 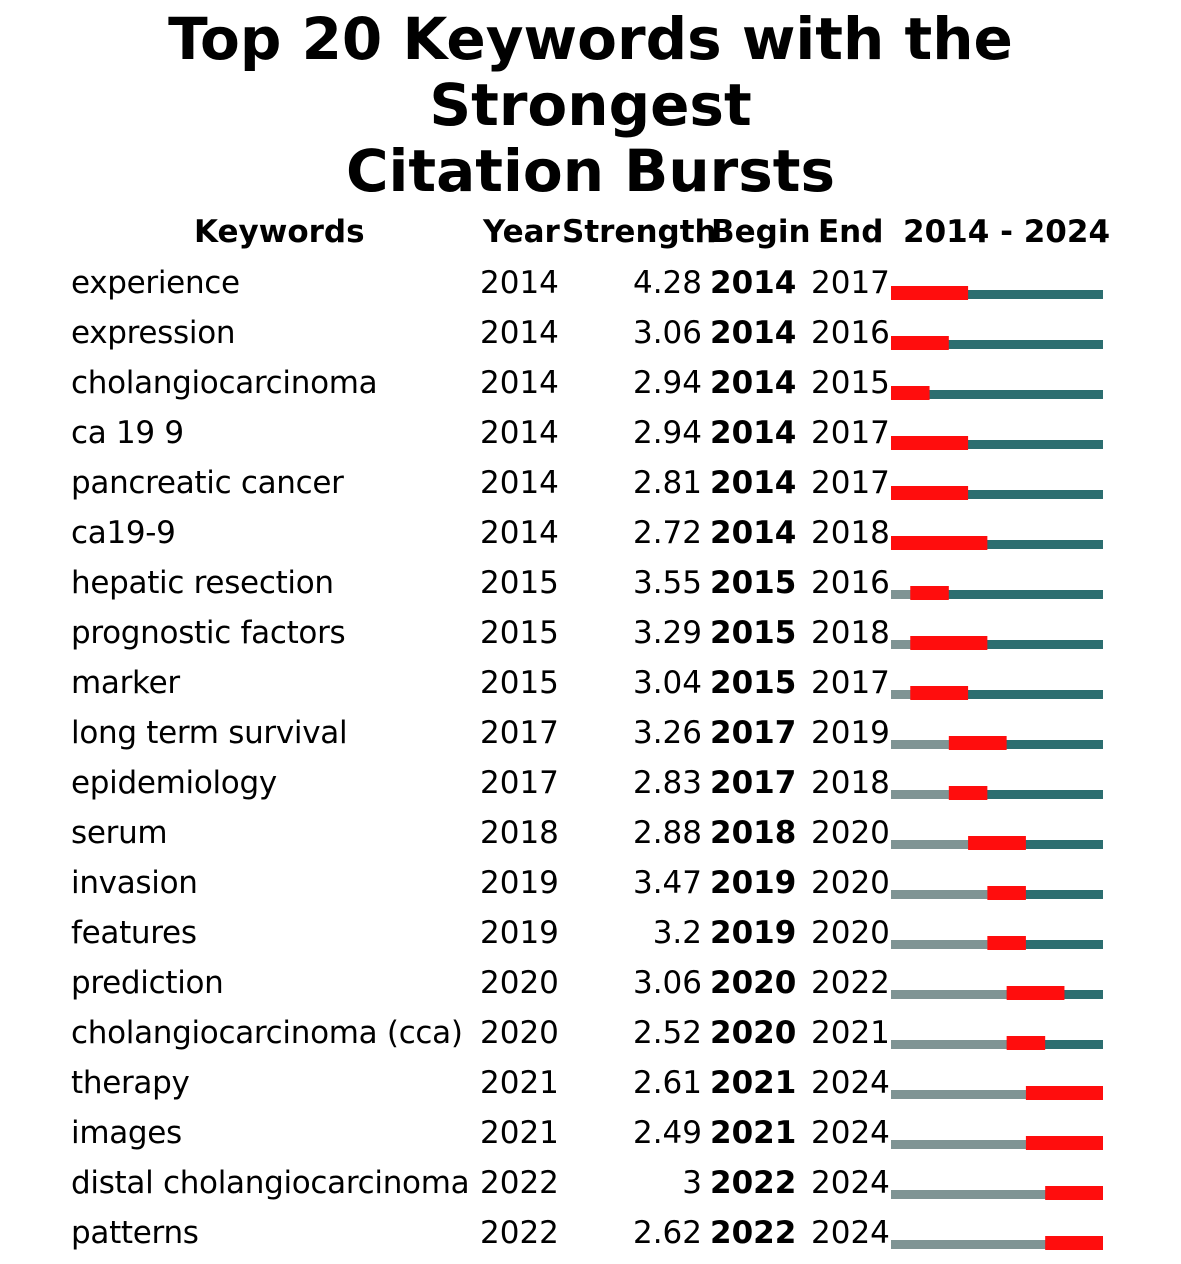 I want to click on year-cell: 2022, so click(x=519, y=1233).